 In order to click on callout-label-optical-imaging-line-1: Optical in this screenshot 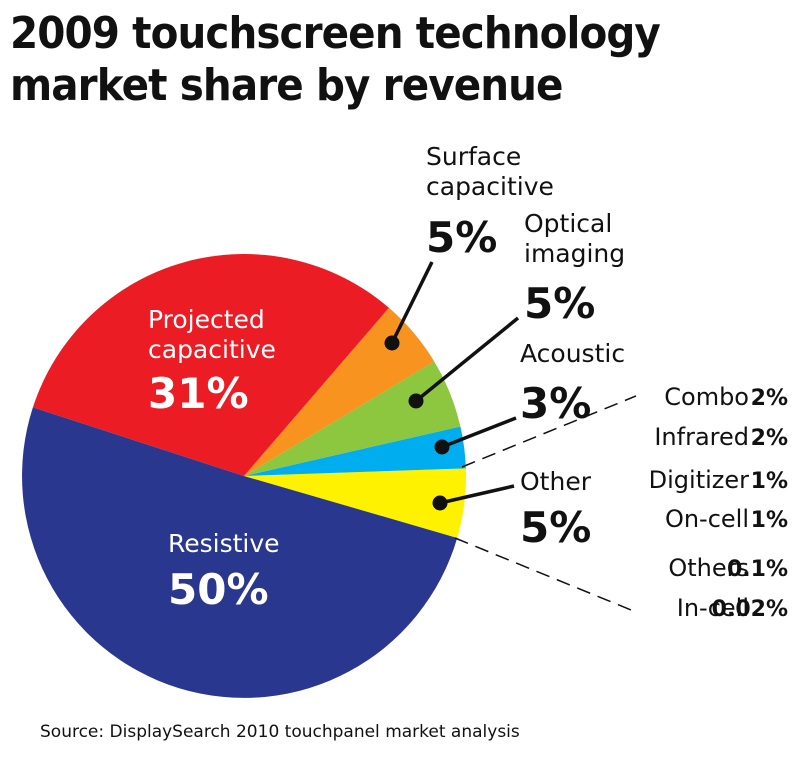, I will do `click(568, 223)`.